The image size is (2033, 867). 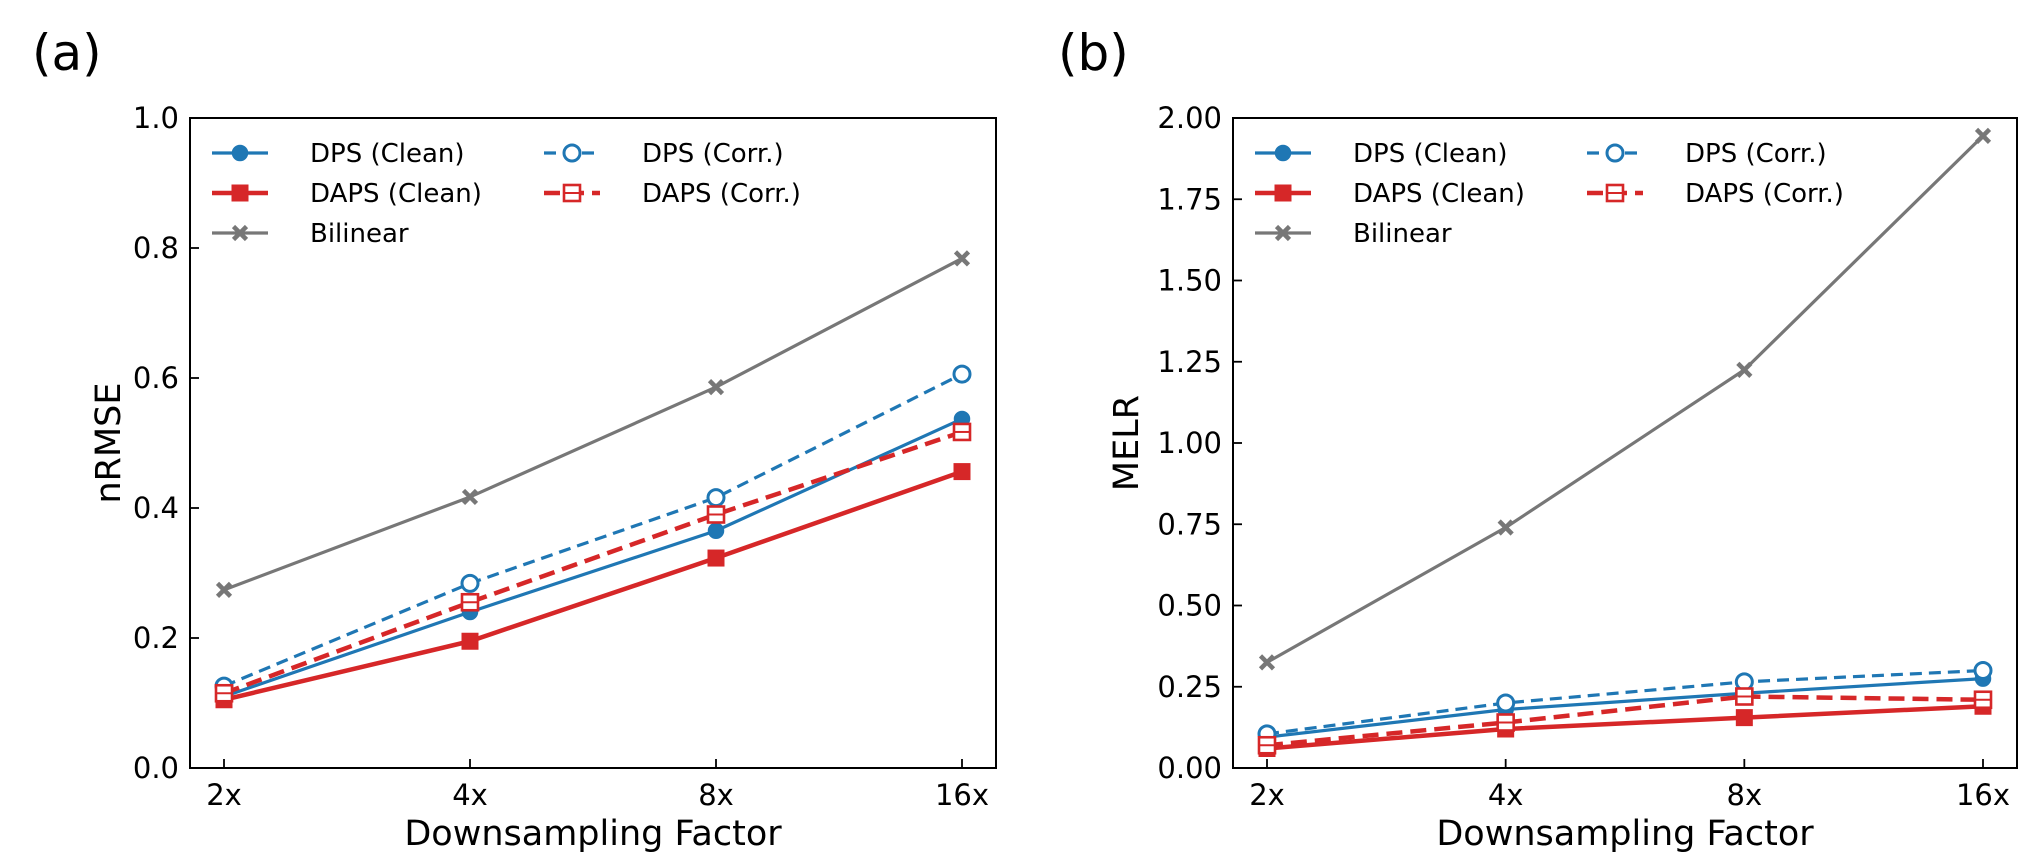 I want to click on panel-b-dps-clean-line, so click(x=1625, y=708).